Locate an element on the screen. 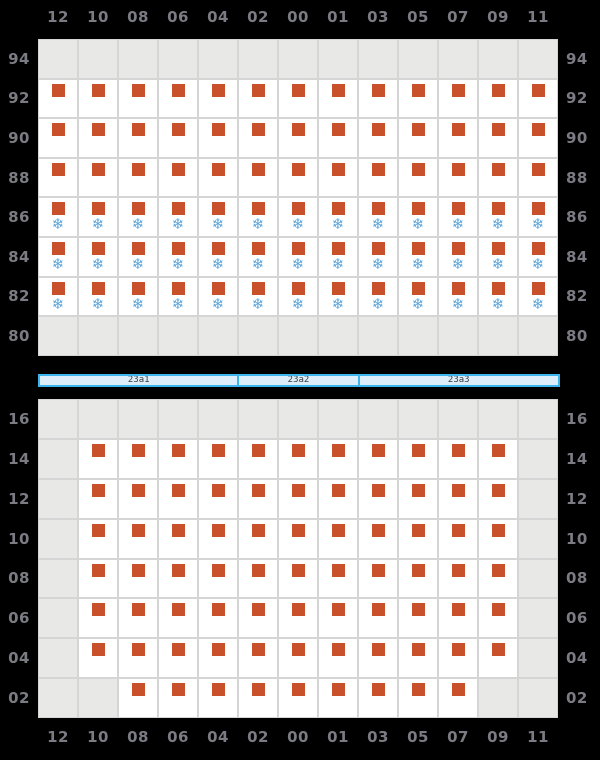  section-segment: 23a1 is located at coordinates (140, 380).